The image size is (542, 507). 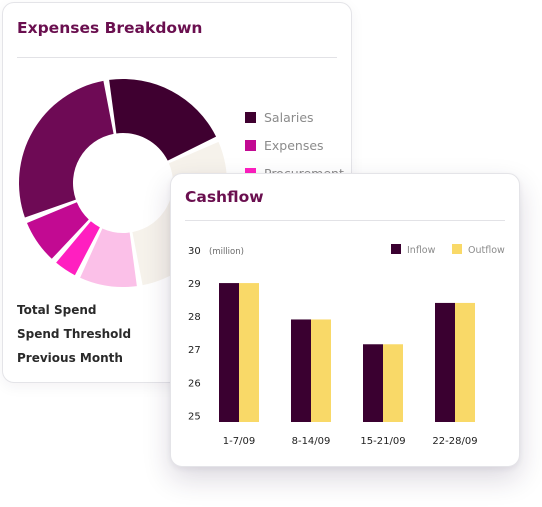 What do you see at coordinates (457, 249) in the screenshot?
I see `legend-swatch-outflow` at bounding box center [457, 249].